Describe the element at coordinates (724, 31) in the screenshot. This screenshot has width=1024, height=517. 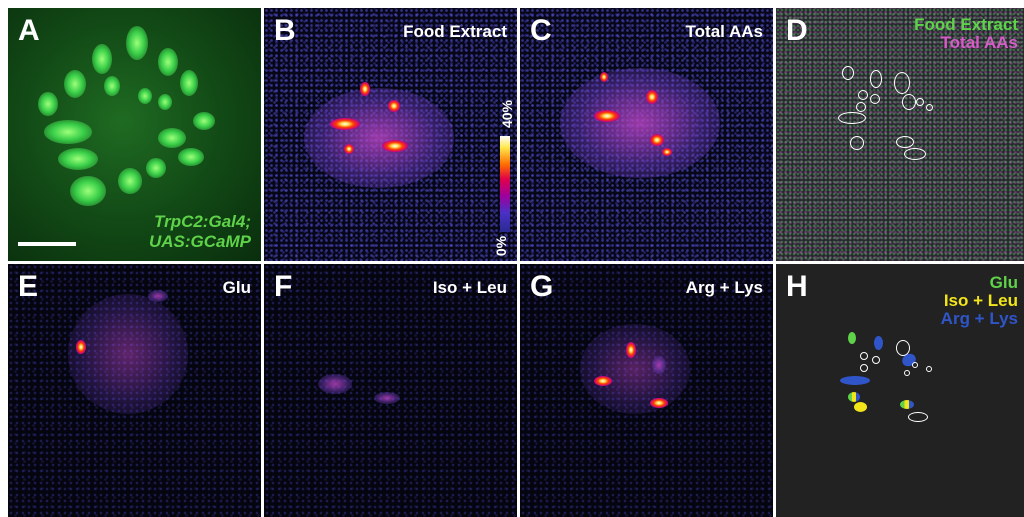
I see `panel-title: Total AAs` at that location.